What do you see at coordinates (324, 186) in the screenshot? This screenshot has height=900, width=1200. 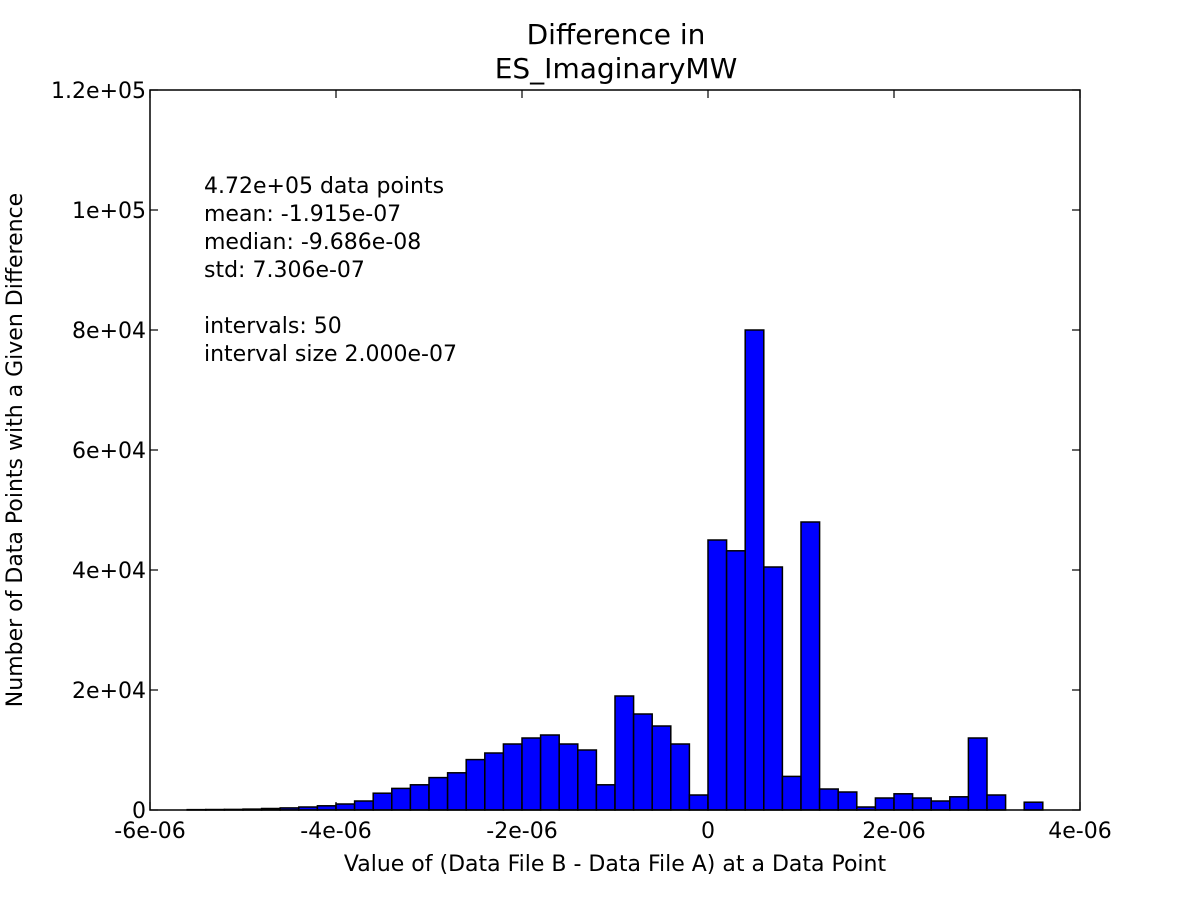 I see `annotation-line: 4.72e+05 data points` at bounding box center [324, 186].